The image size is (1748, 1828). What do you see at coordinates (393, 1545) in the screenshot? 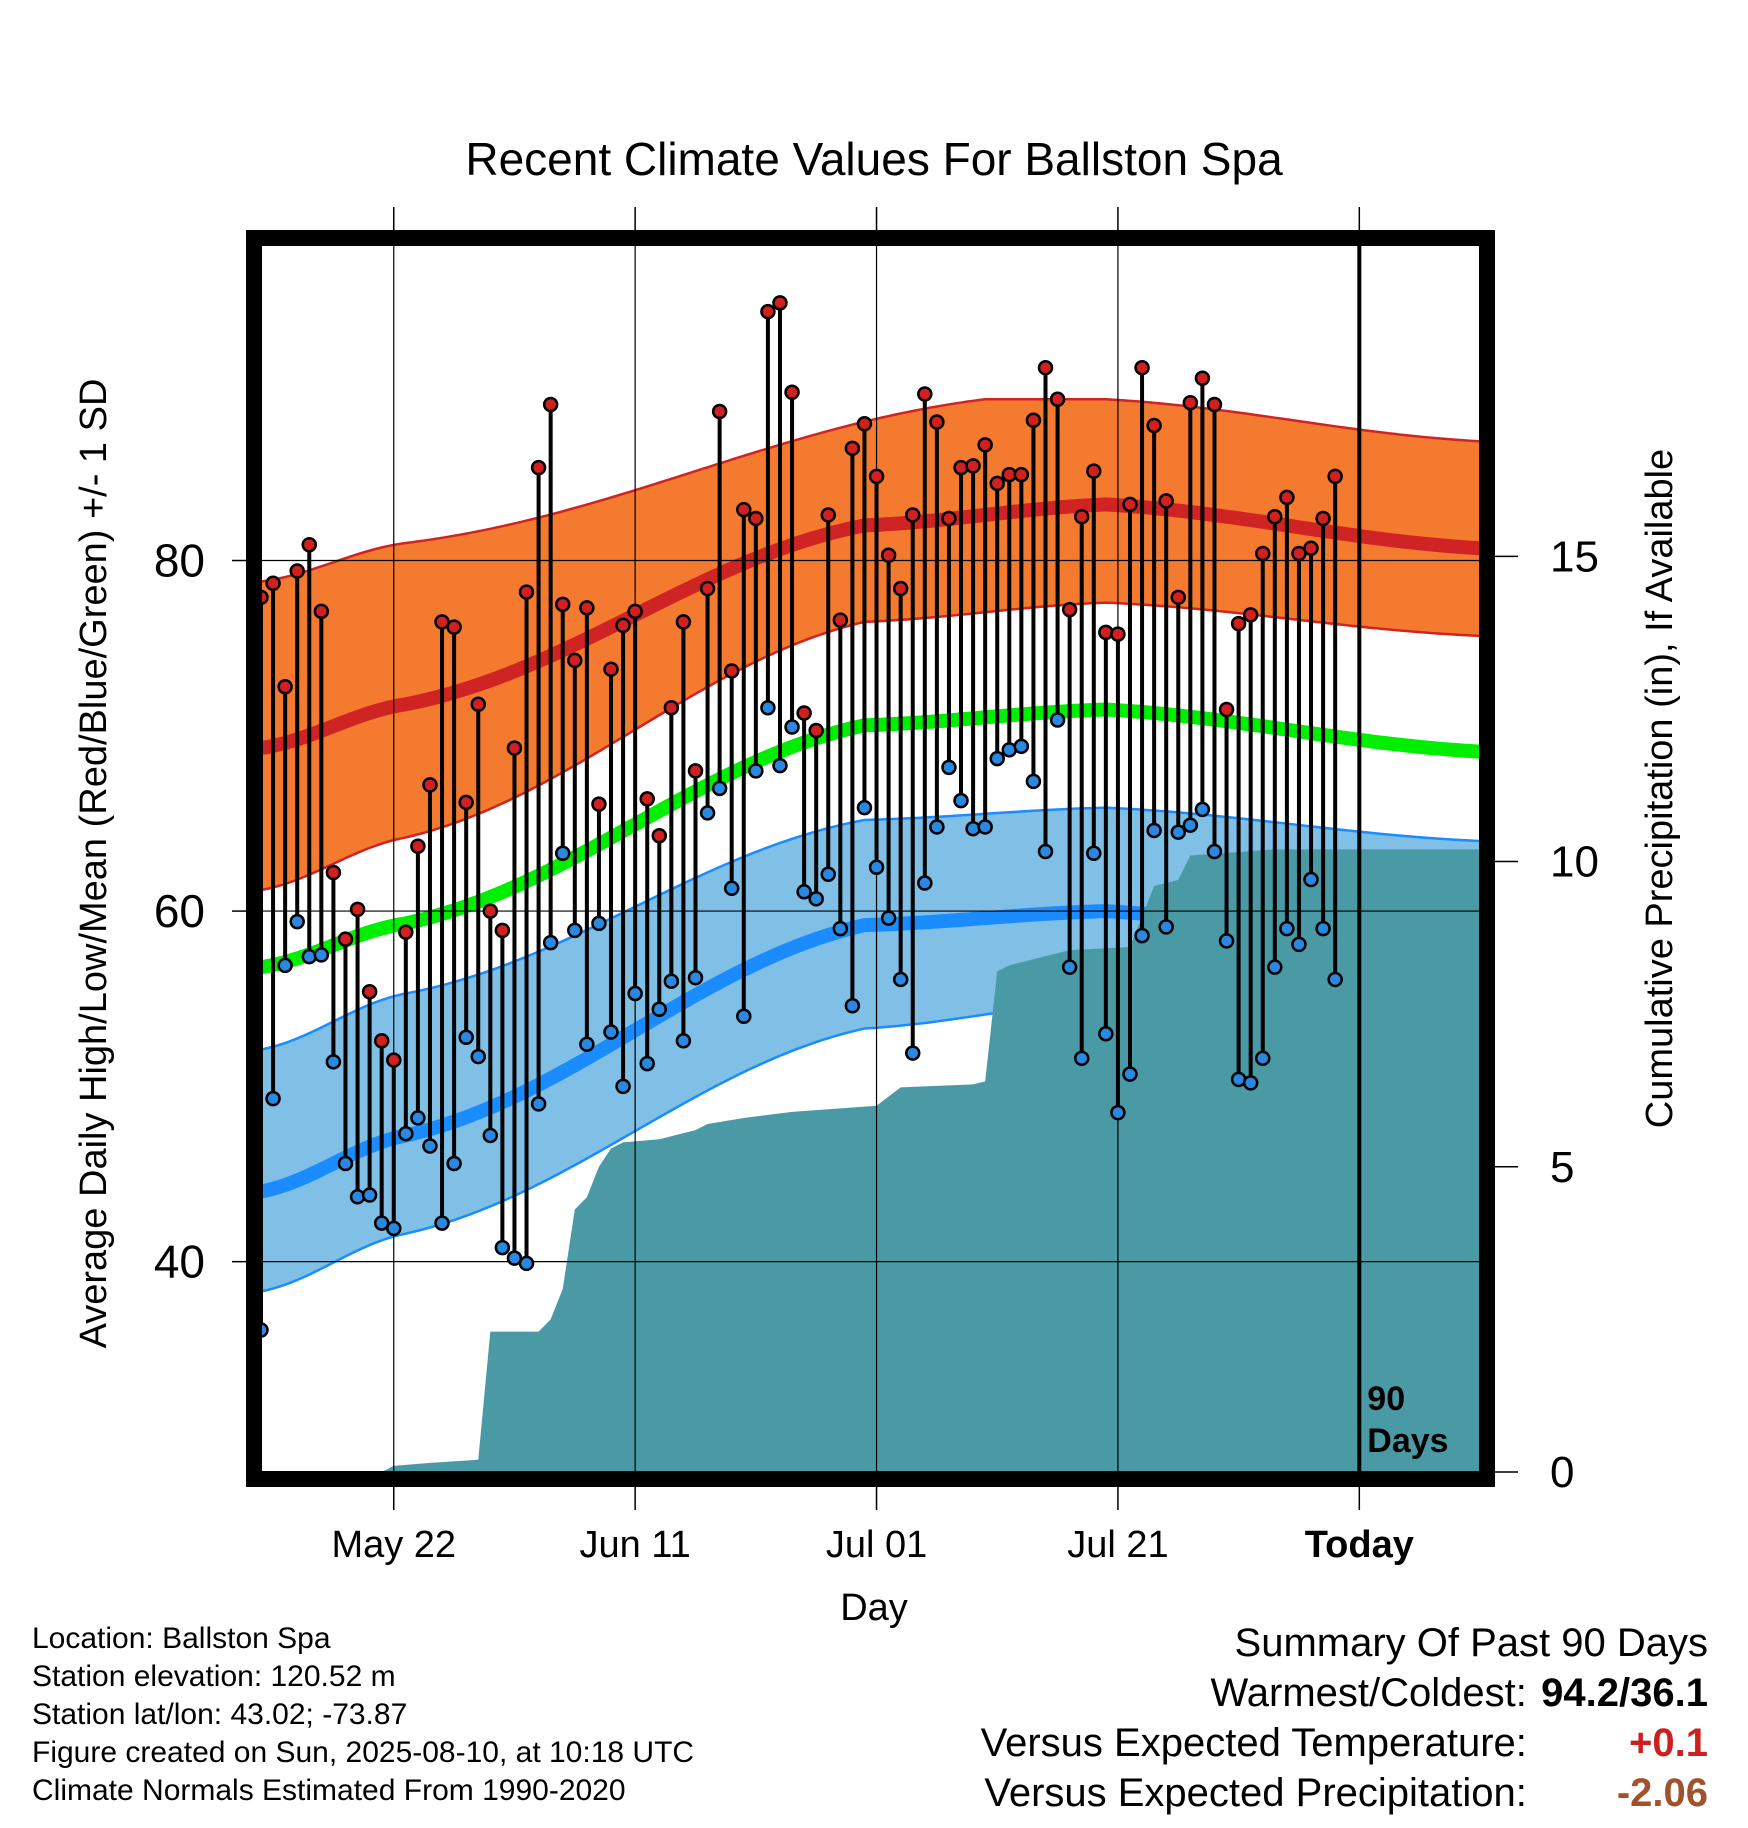
I see `x-tick-label: May 22` at bounding box center [393, 1545].